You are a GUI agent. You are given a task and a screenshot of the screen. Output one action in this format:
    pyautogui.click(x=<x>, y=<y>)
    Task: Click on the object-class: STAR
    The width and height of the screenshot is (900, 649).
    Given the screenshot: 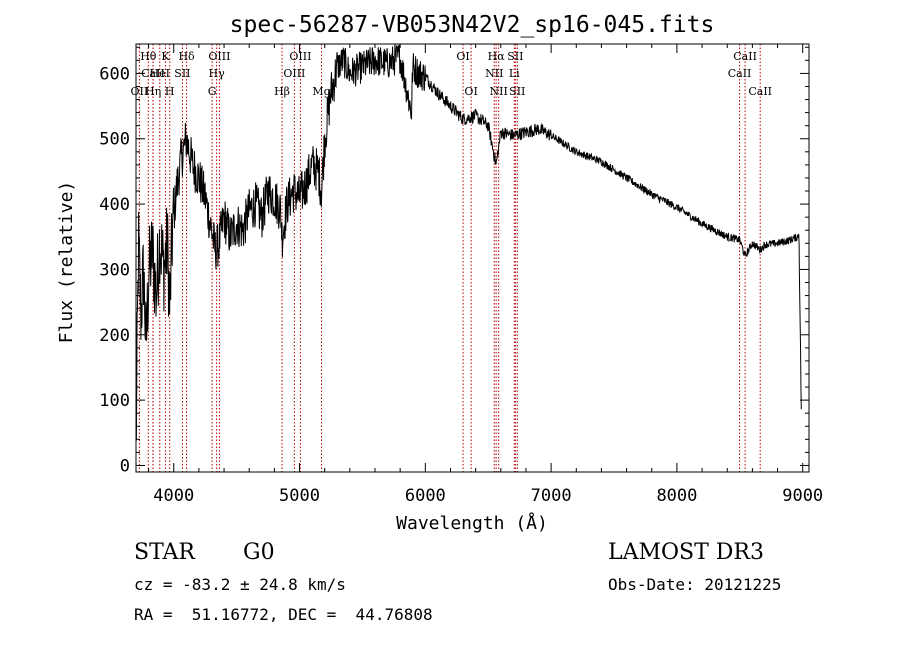 What is the action you would take?
    pyautogui.click(x=164, y=552)
    